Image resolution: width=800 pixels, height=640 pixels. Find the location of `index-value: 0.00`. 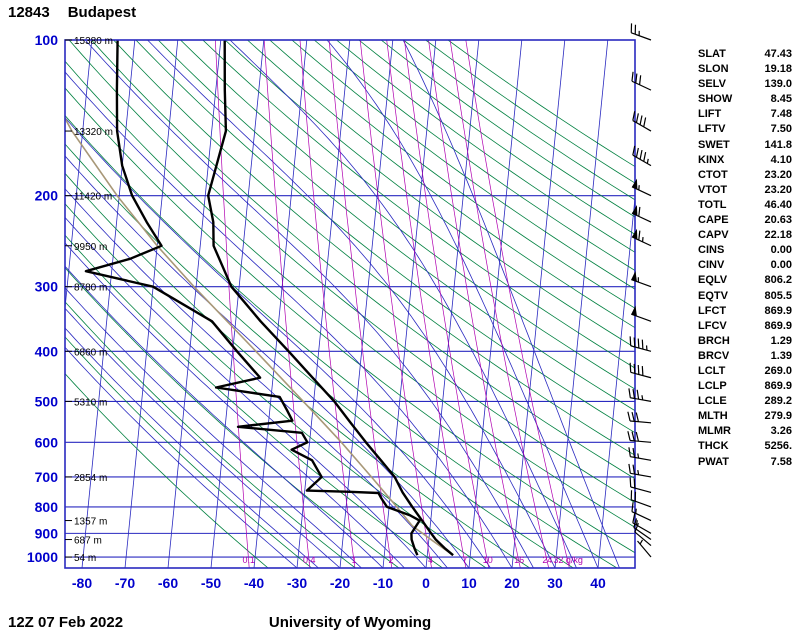

index-value: 0.00 is located at coordinates (781, 265).